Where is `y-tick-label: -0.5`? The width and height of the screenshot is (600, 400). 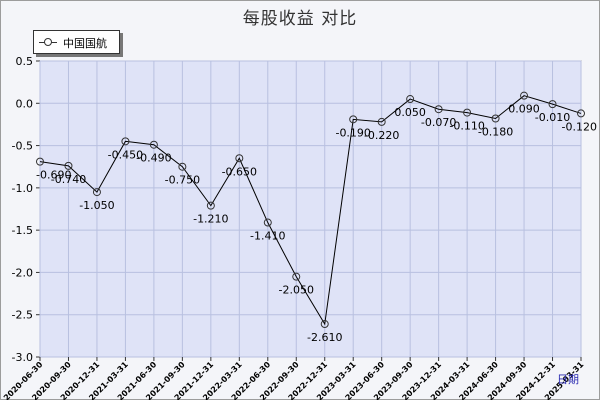 y-tick-label: -0.5 is located at coordinates (22, 146).